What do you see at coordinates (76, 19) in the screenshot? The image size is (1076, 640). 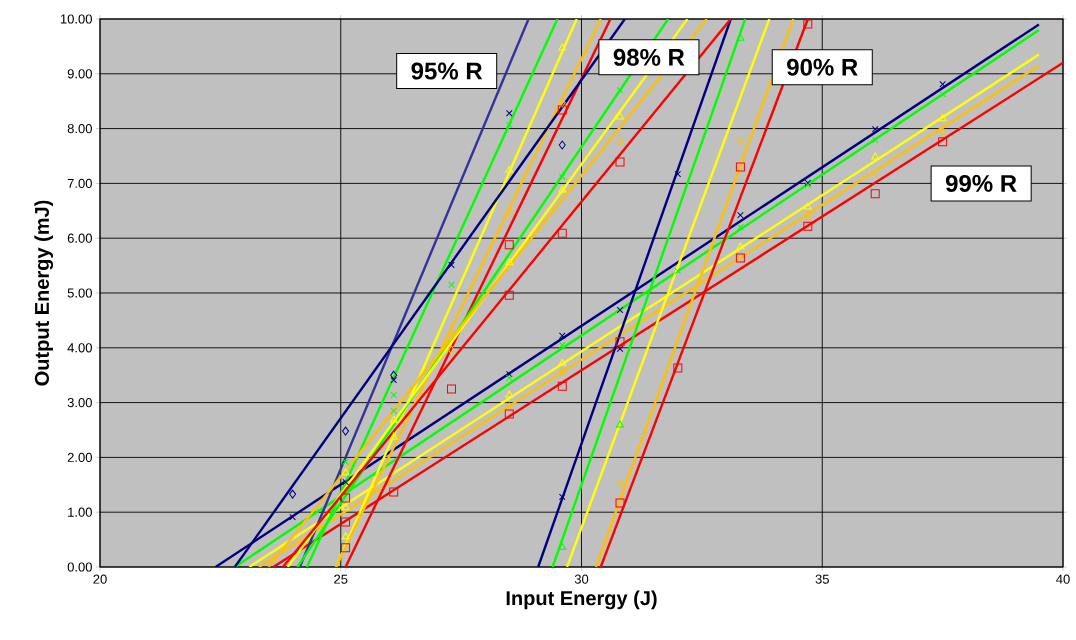 I see `y-tick-label: 10.00` at bounding box center [76, 19].